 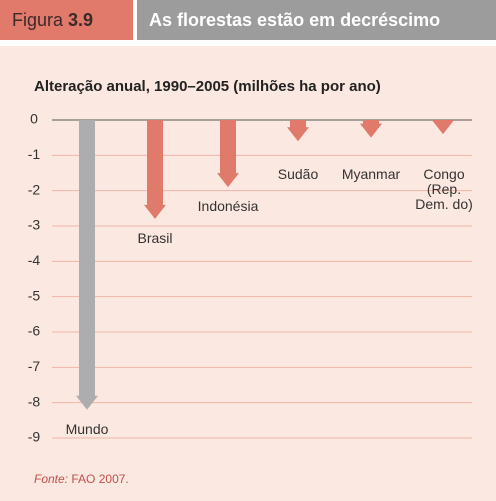 I want to click on figure-number: 3.9, so click(x=81, y=20).